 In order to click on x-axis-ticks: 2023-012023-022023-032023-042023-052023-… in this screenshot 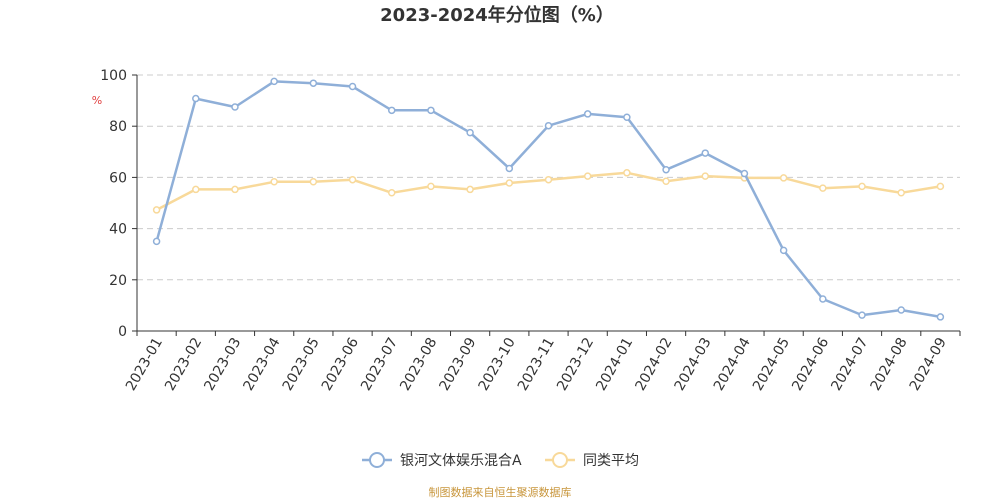, I will do `click(542, 362)`.